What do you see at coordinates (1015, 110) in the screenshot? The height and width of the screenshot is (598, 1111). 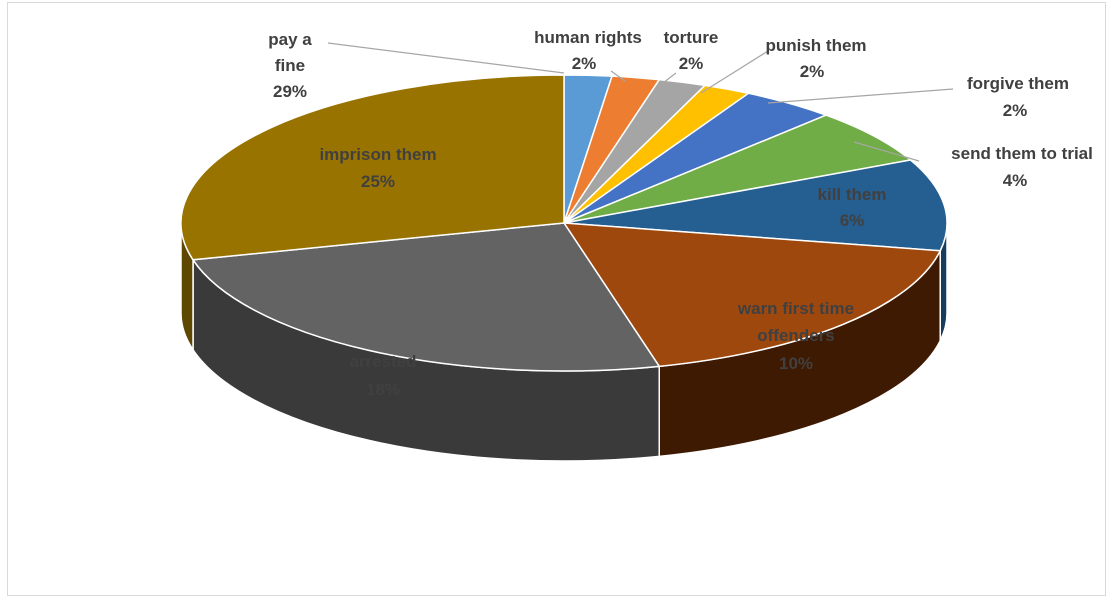 I see `slice-value-4: 2%` at bounding box center [1015, 110].